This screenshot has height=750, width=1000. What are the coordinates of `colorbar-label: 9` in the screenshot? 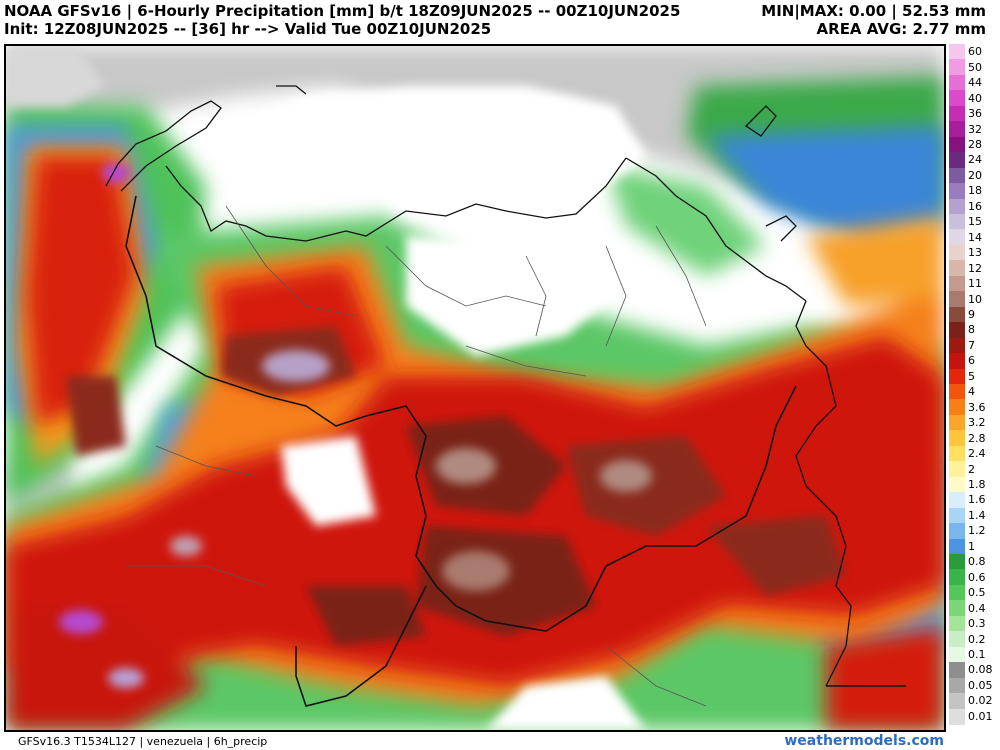 It's located at (971, 314).